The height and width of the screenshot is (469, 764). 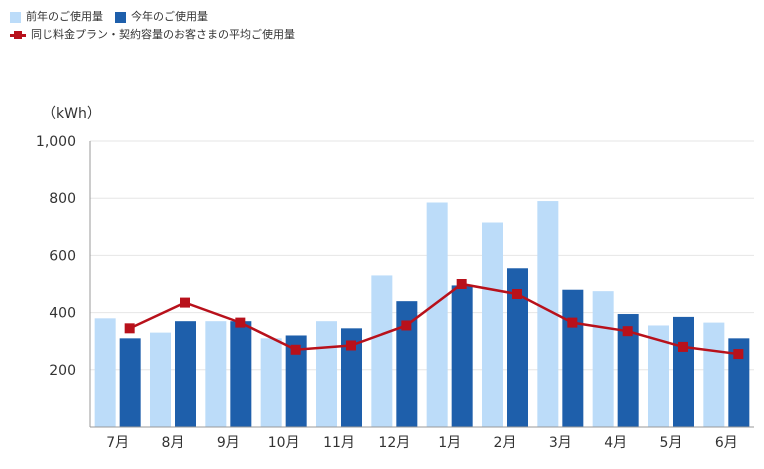 What do you see at coordinates (615, 443) in the screenshot?
I see `x-tick-label: 4月` at bounding box center [615, 443].